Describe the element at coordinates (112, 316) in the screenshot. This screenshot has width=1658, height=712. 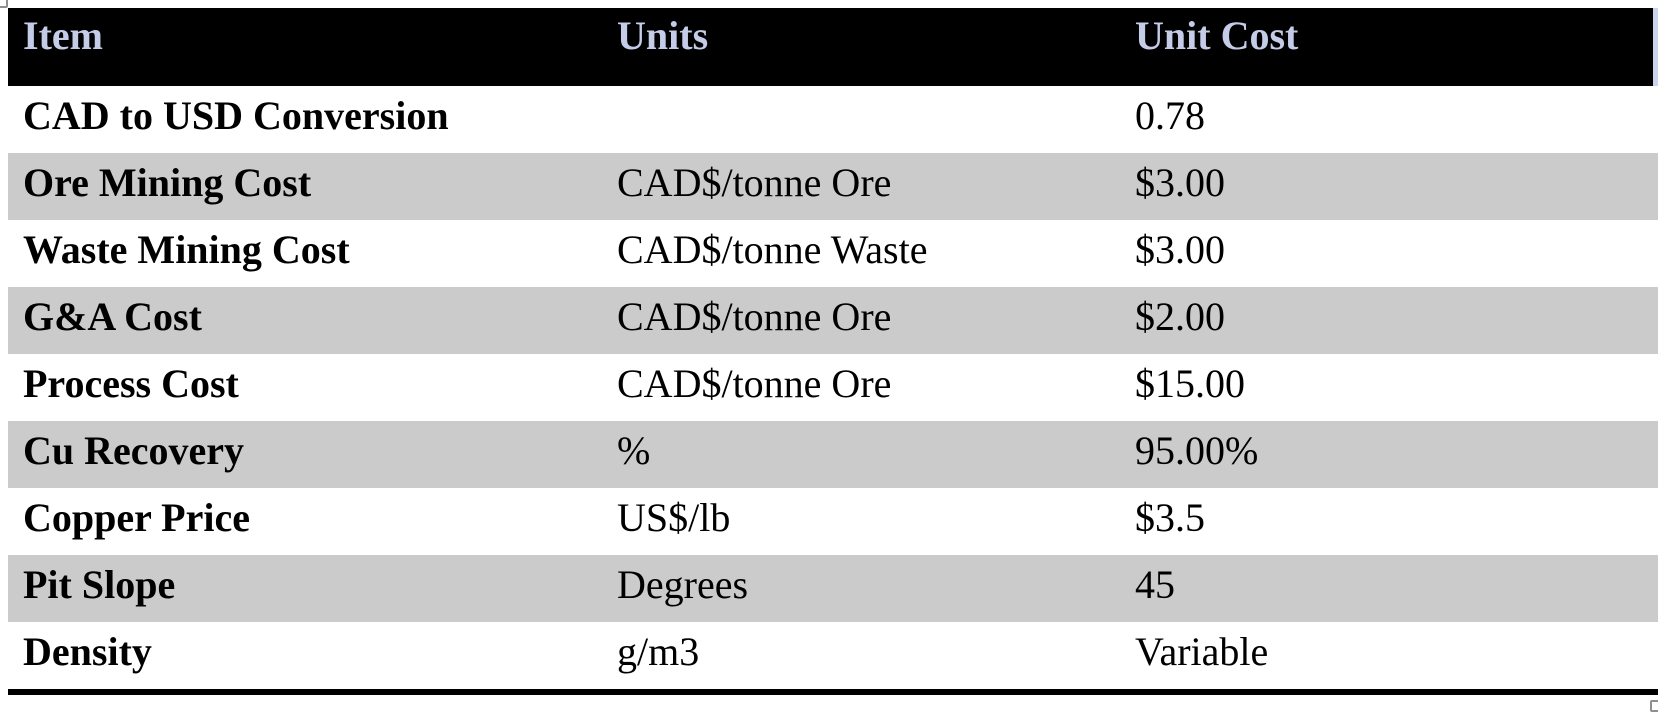
I see `item-cell: G&A Cost` at that location.